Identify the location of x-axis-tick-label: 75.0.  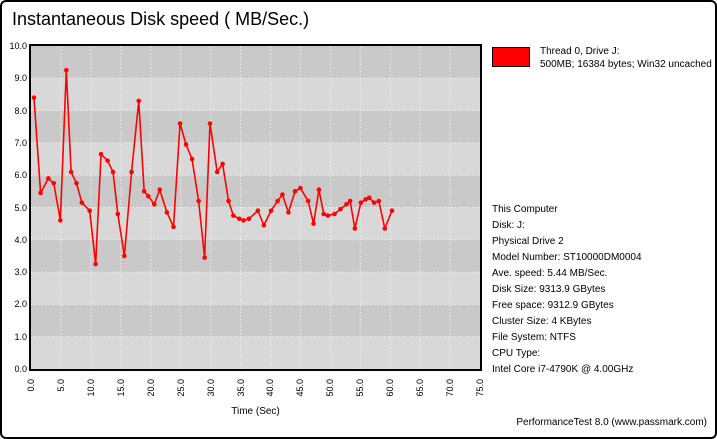
(480, 388).